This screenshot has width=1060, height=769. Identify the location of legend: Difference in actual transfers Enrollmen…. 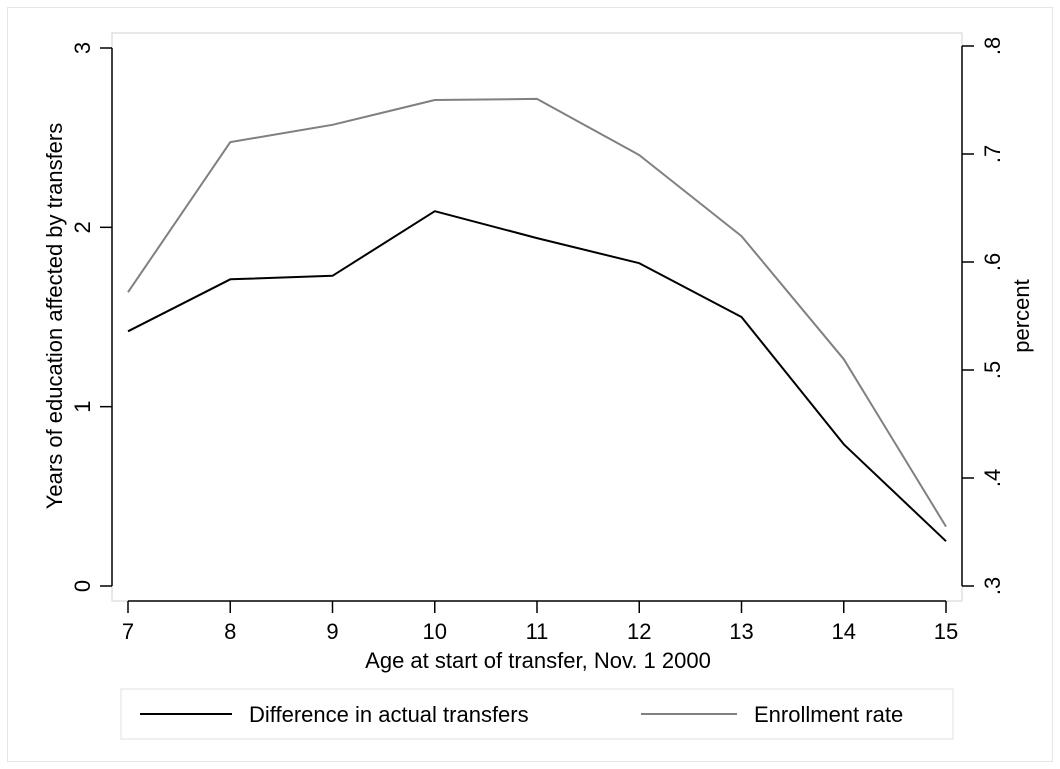
(537, 714).